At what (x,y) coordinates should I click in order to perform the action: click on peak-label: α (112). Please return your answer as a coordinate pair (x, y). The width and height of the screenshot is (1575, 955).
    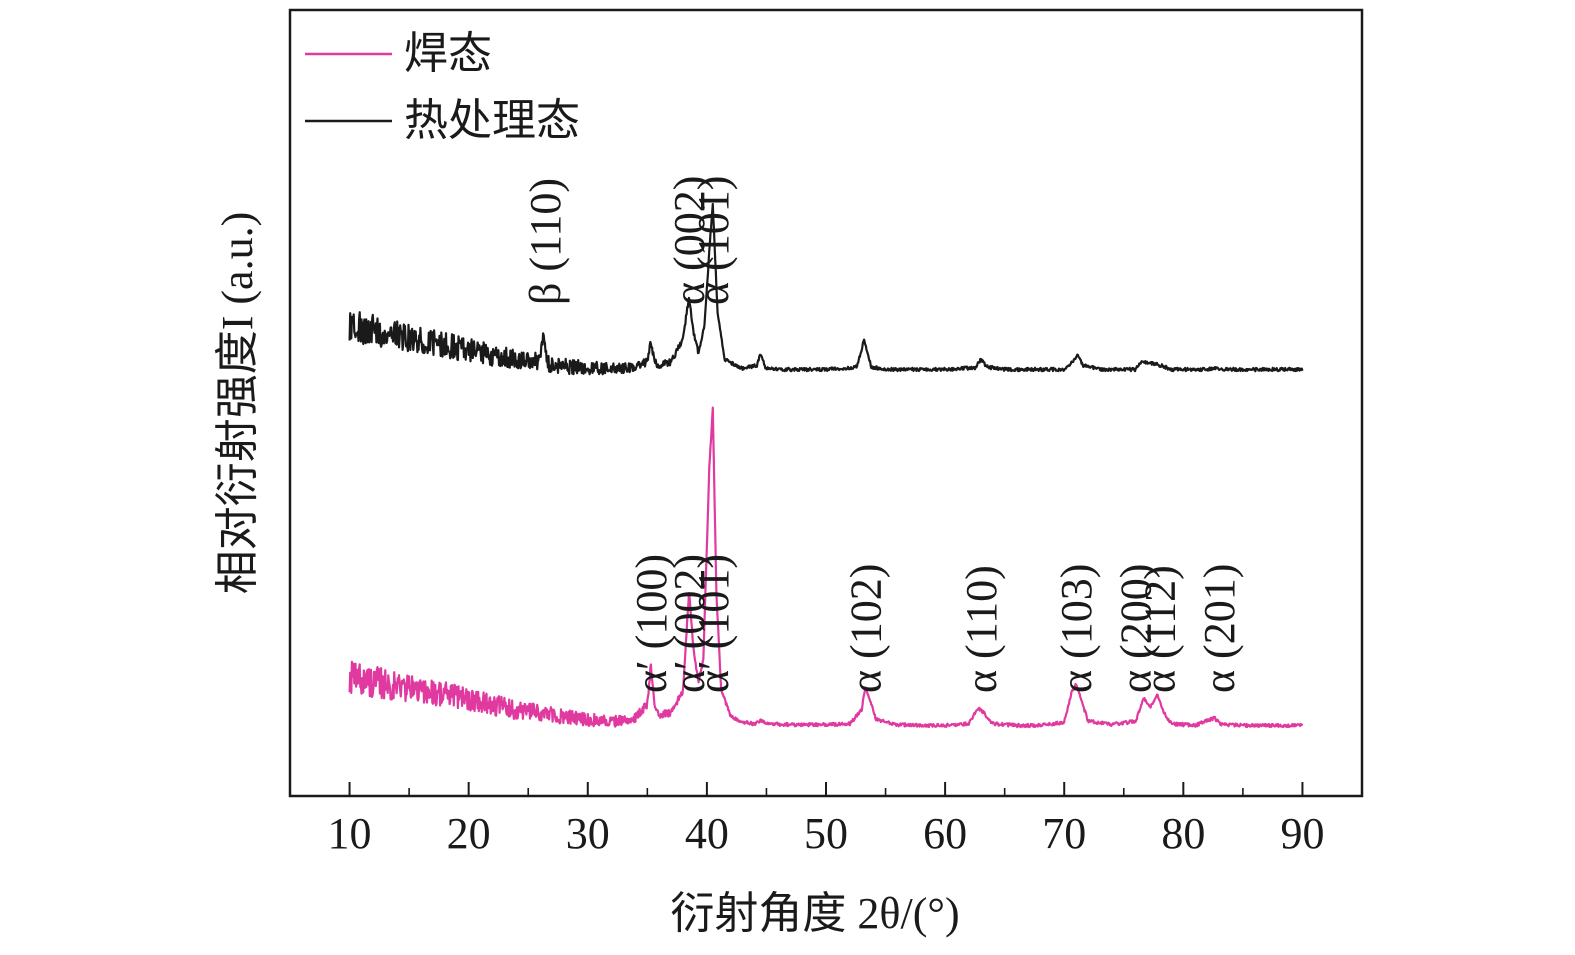
    Looking at the image, I should click on (1160, 629).